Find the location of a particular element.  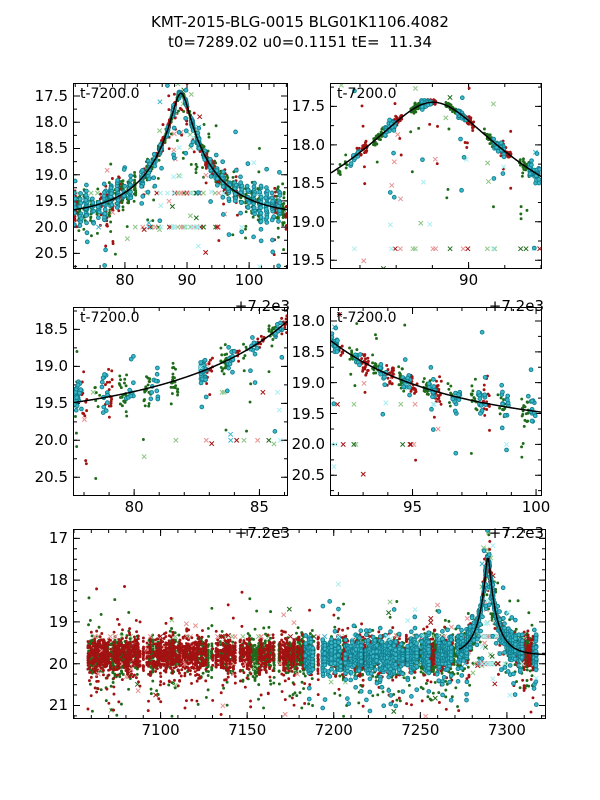

x-tick-label: 95 is located at coordinates (412, 507).